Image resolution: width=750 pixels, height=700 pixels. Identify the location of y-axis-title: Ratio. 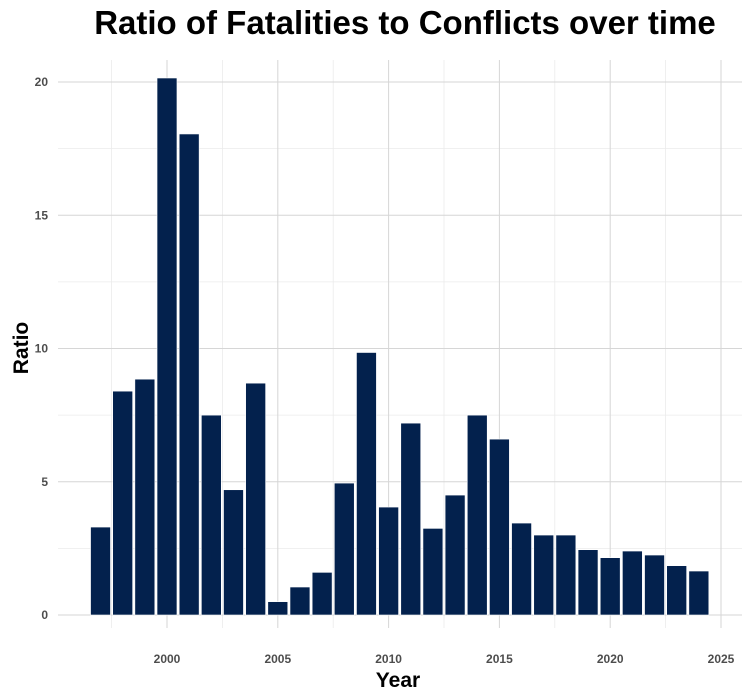
(21, 348).